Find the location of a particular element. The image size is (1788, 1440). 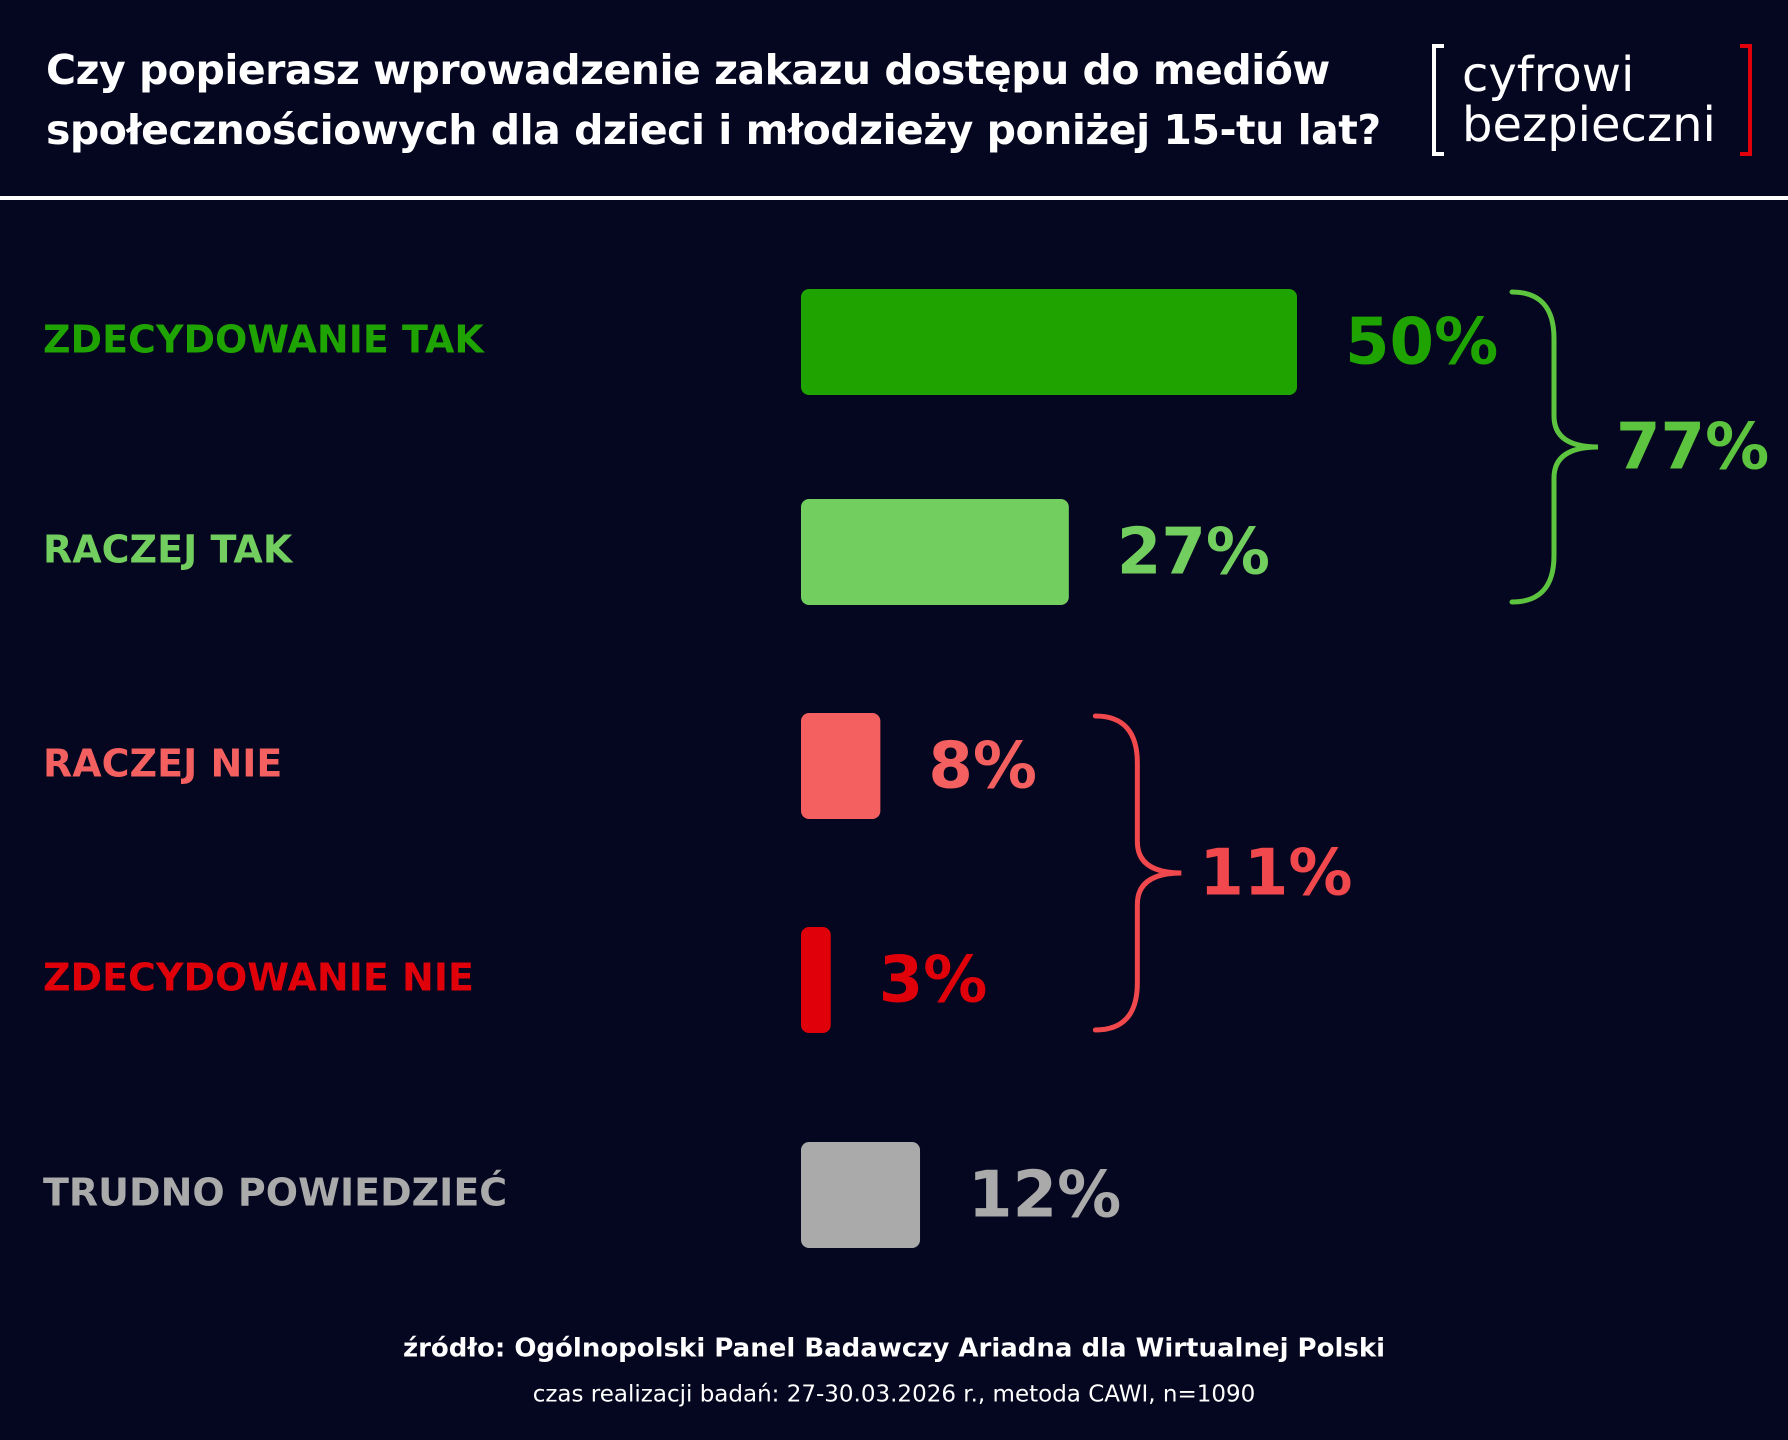

category-label: ZDECYDOWANIE TAK is located at coordinates (264, 340).